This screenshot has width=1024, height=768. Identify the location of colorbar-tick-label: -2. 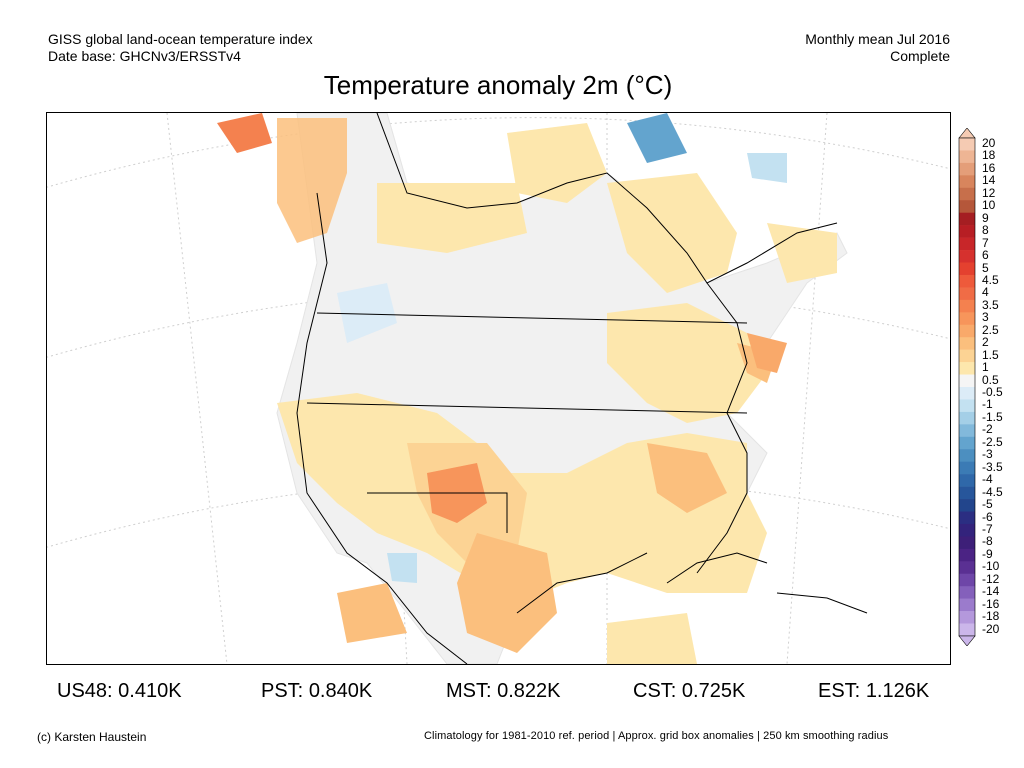
(987, 429).